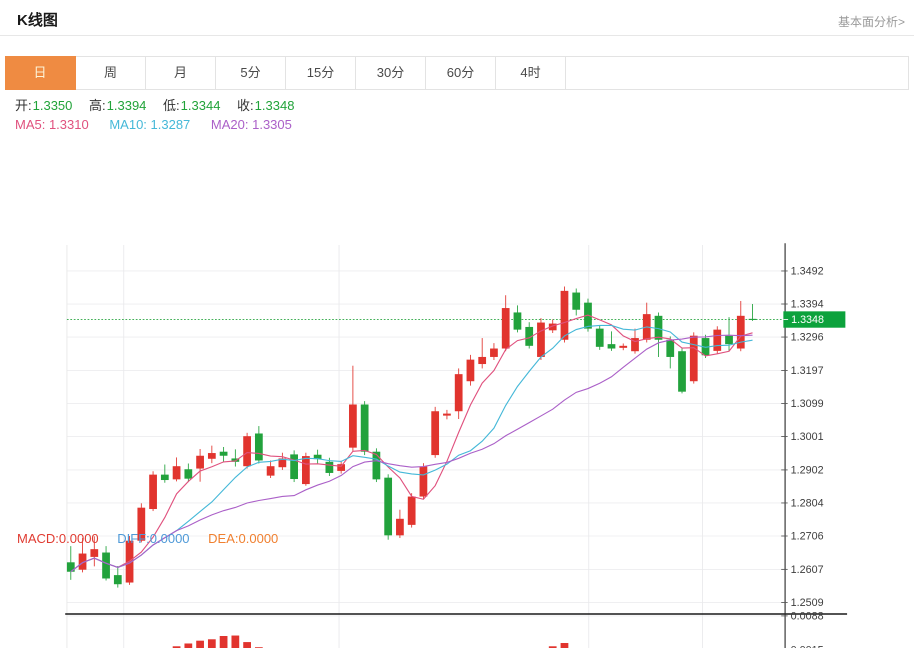 The width and height of the screenshot is (914, 648). I want to click on low-label: 低:, so click(171, 105).